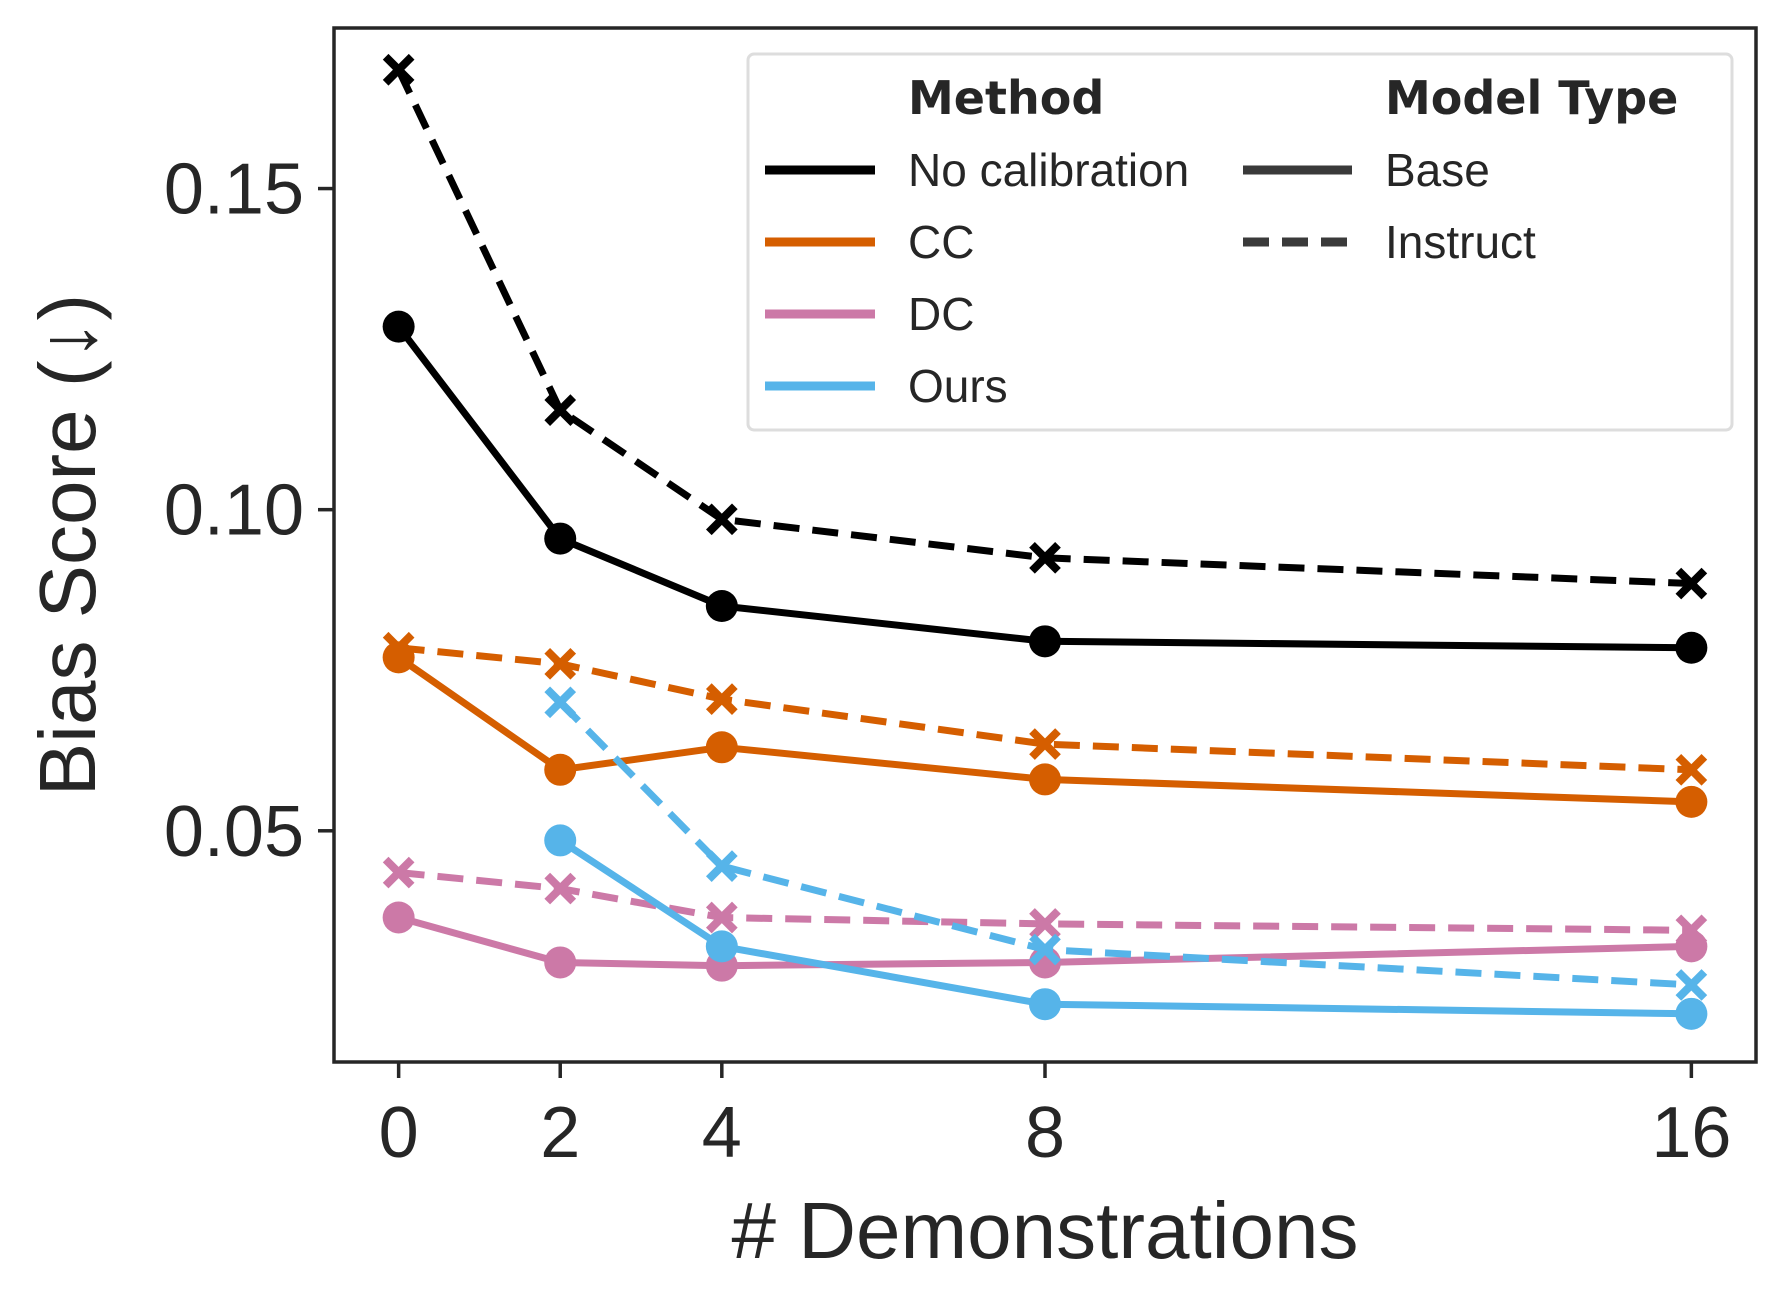 The width and height of the screenshot is (1777, 1301). I want to click on point-cc-instruct-x4, so click(721, 699).